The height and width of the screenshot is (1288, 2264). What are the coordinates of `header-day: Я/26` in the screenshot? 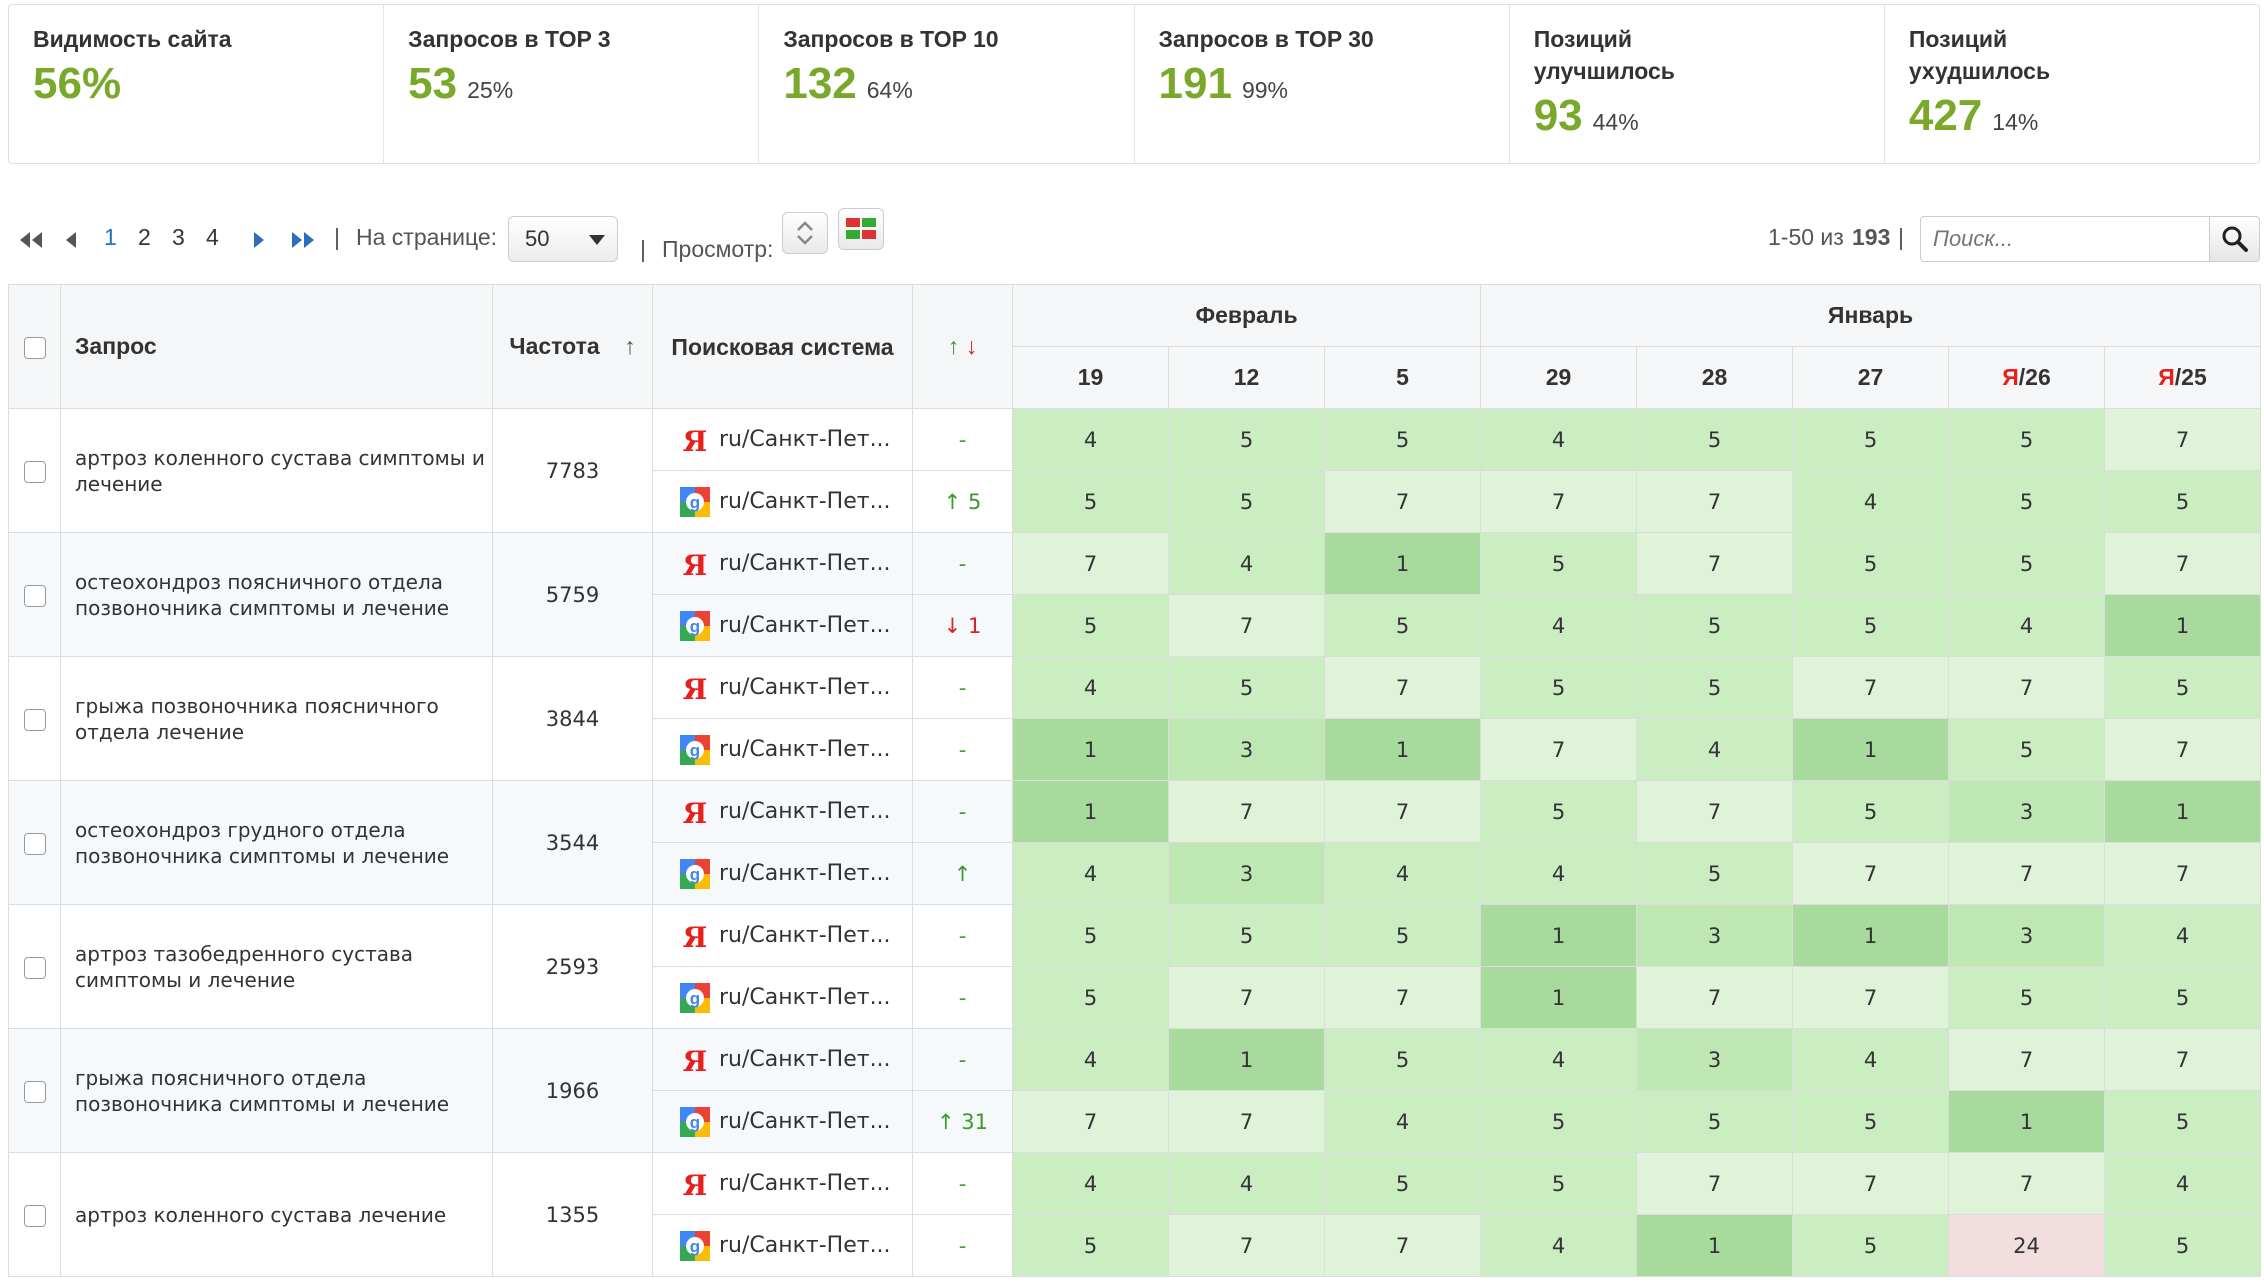 It's located at (2027, 377).